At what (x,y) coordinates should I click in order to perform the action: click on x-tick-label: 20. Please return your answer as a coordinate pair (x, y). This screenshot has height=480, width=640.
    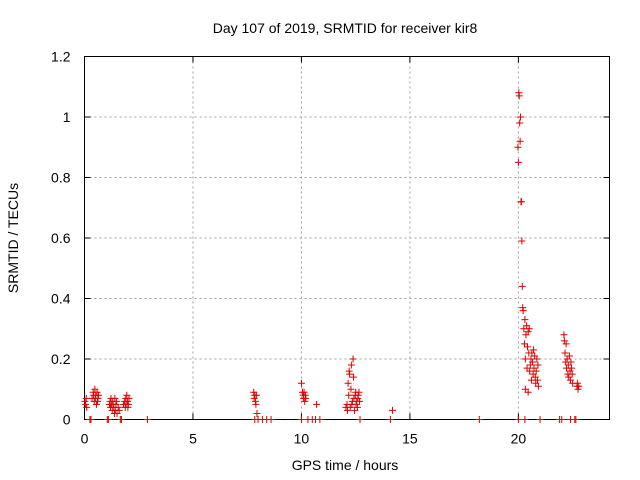
    Looking at the image, I should click on (519, 439).